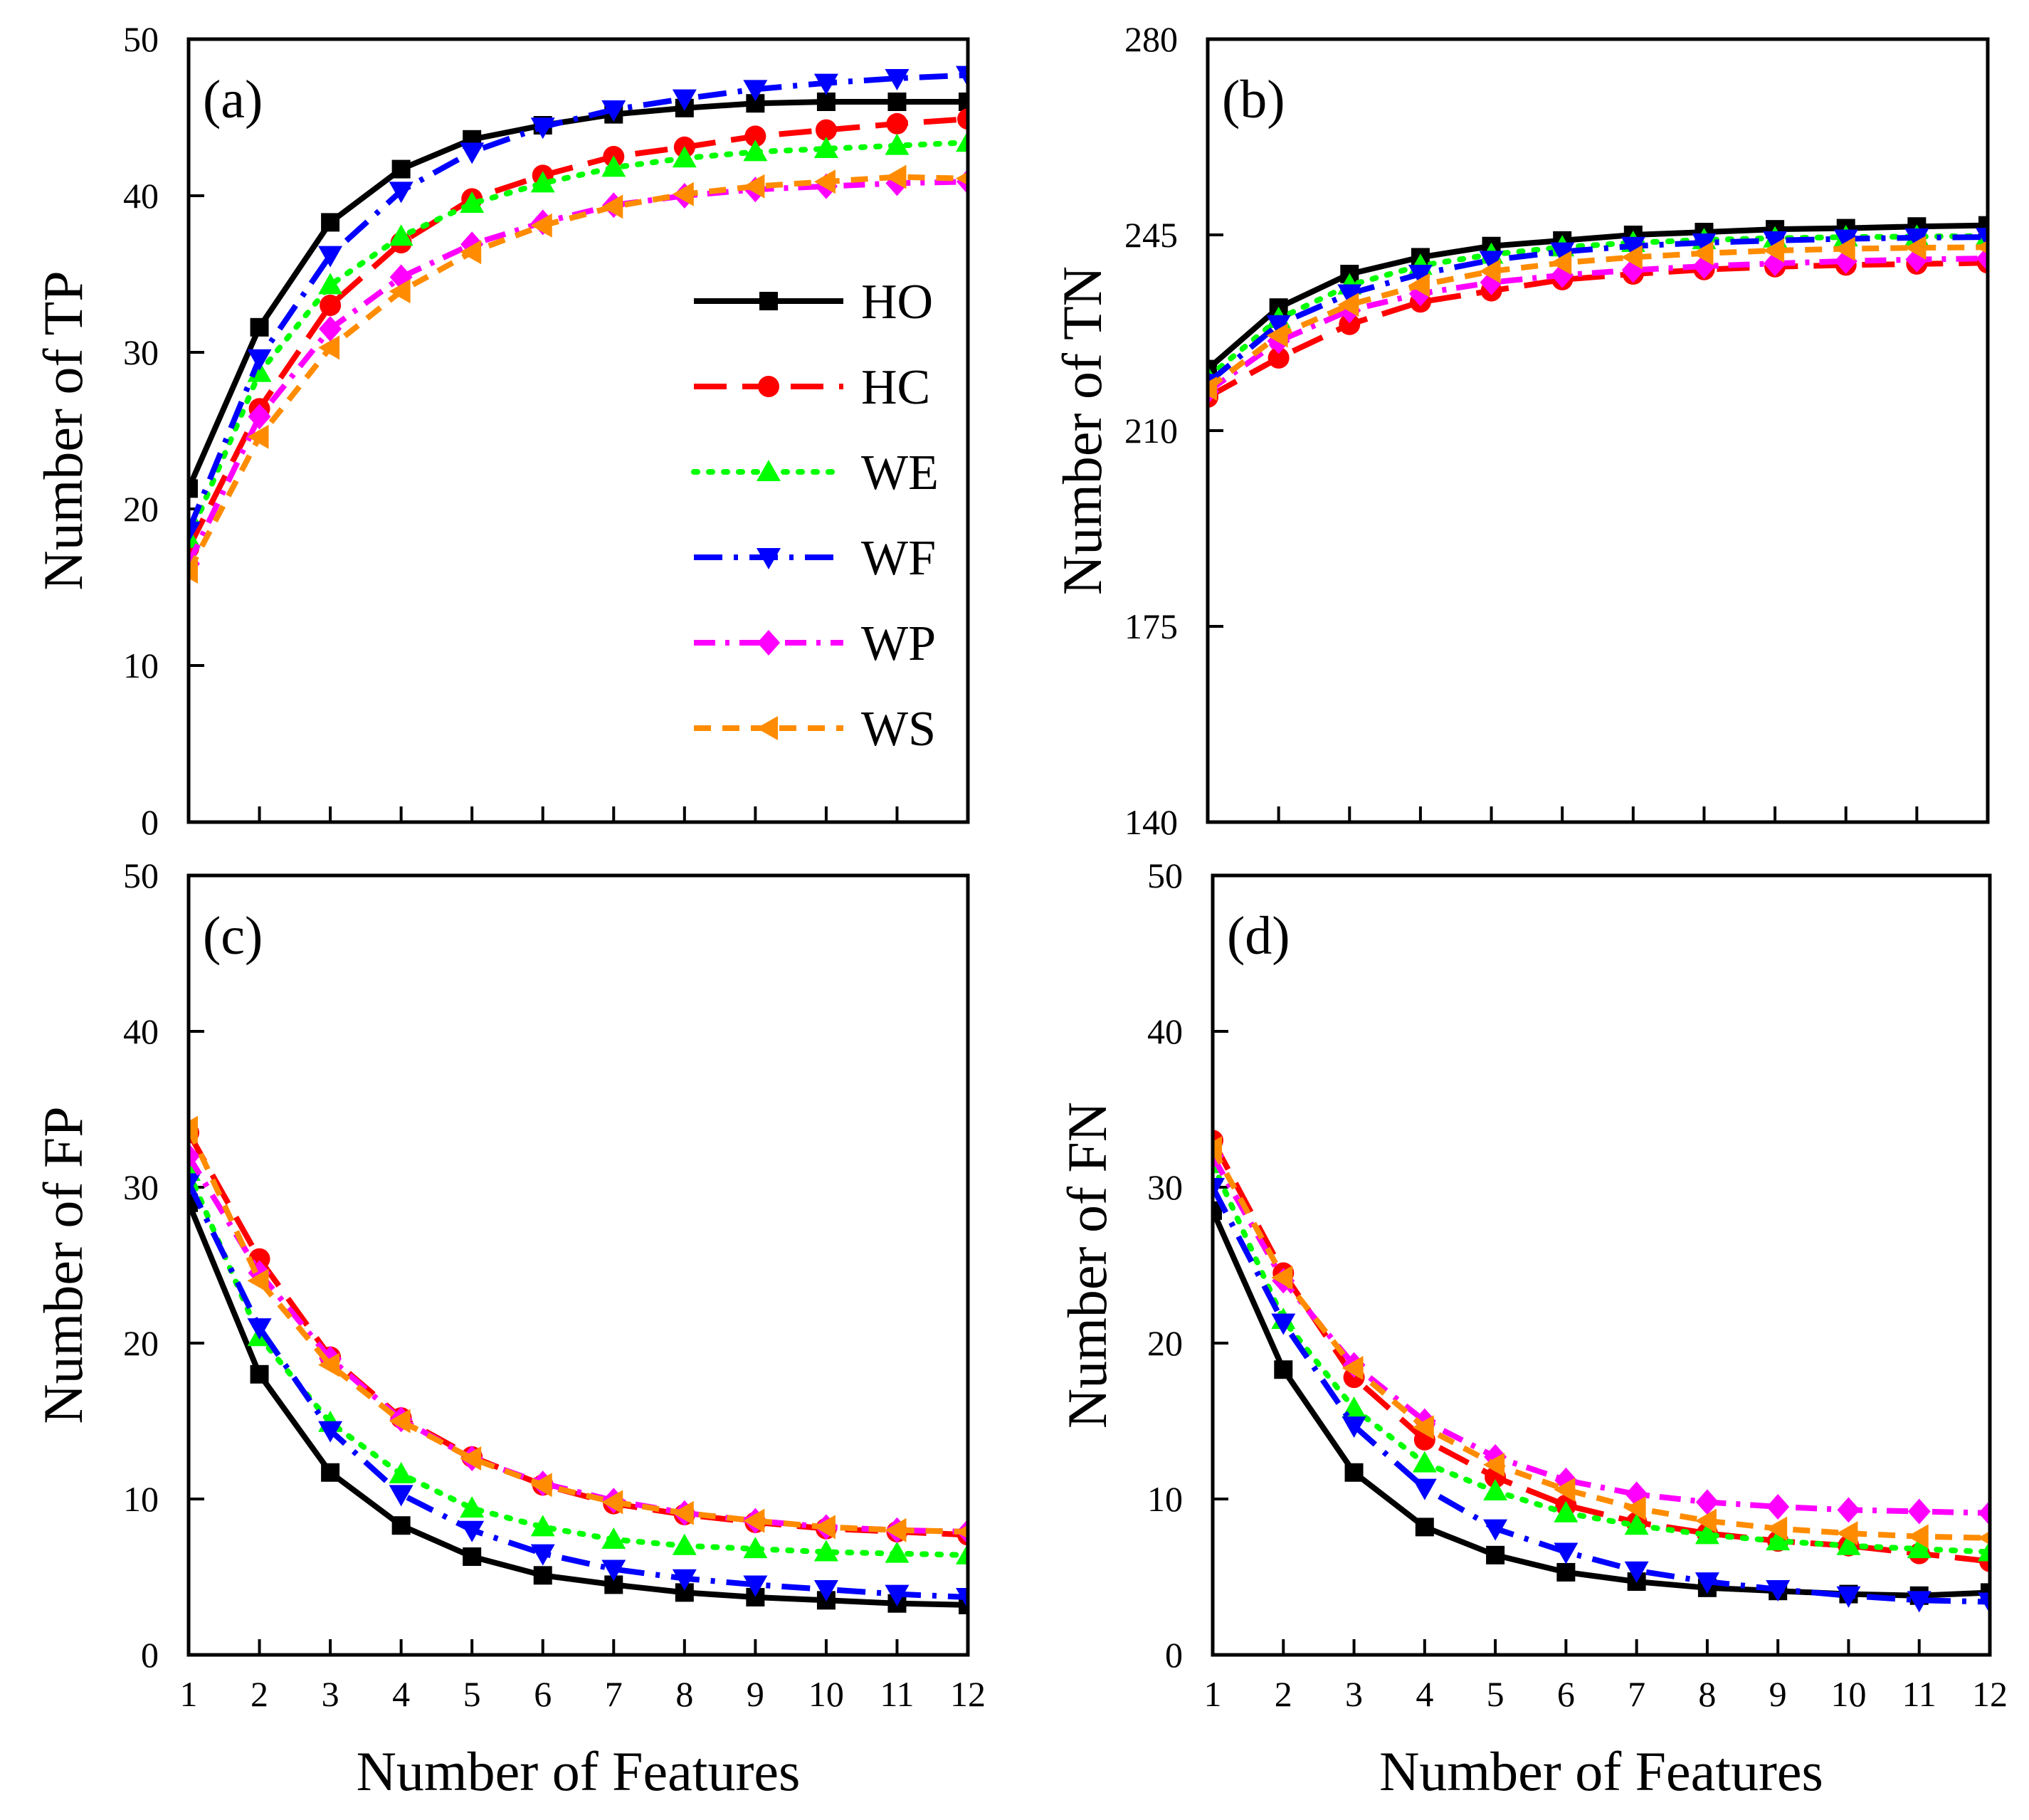 This screenshot has height=1820, width=2029. I want to click on legend-item-ws: WS, so click(815, 729).